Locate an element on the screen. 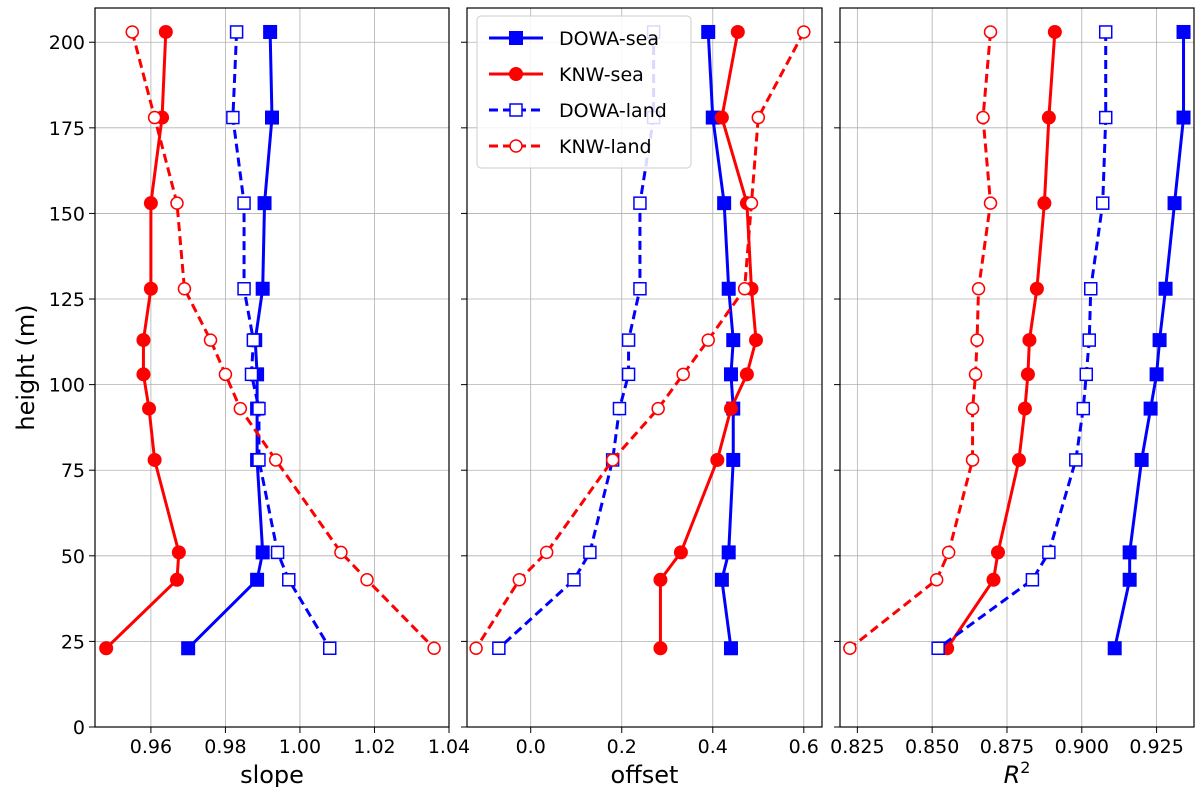 This screenshot has width=1195, height=792. x-tick-label: 0.0 is located at coordinates (531, 747).